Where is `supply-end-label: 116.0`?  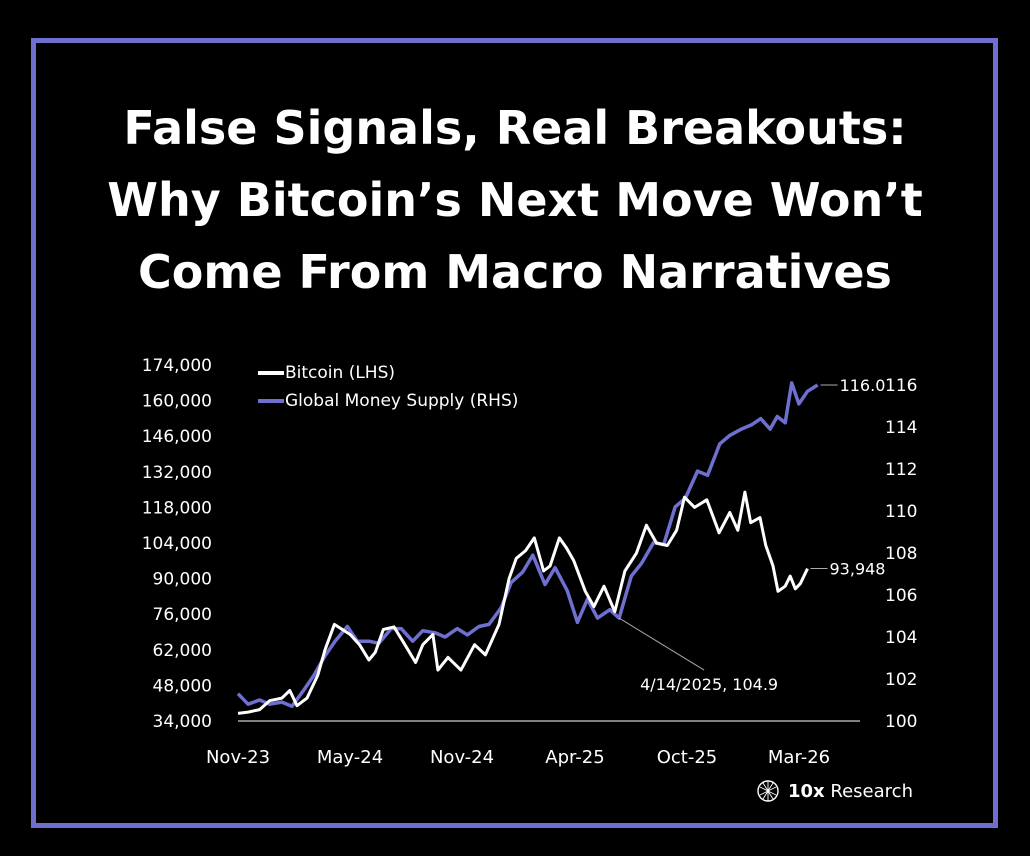
supply-end-label: 116.0 is located at coordinates (863, 385).